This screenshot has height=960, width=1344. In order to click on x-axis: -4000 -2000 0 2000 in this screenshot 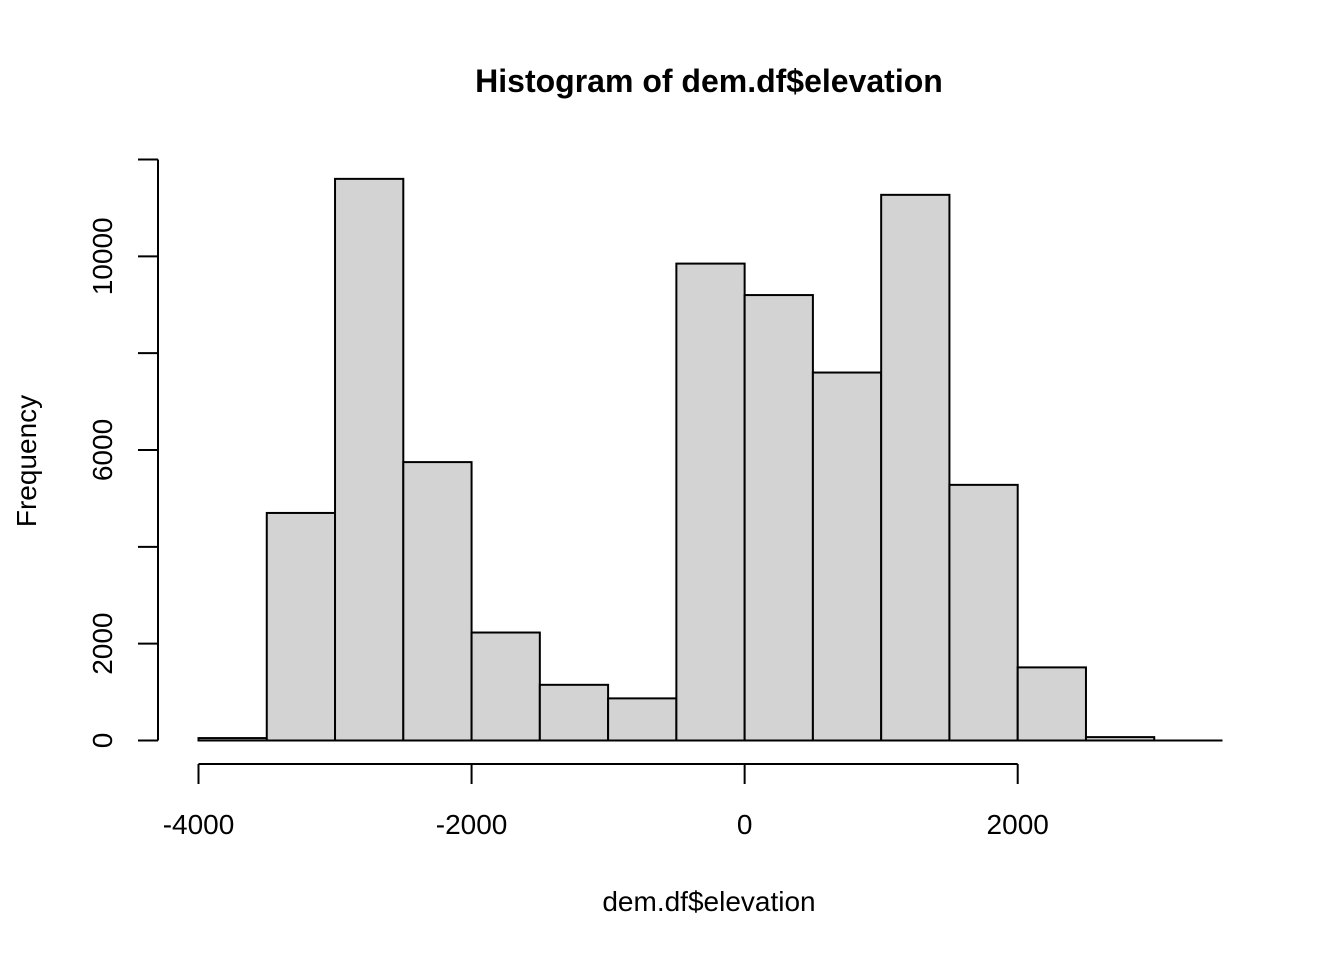, I will do `click(606, 801)`.